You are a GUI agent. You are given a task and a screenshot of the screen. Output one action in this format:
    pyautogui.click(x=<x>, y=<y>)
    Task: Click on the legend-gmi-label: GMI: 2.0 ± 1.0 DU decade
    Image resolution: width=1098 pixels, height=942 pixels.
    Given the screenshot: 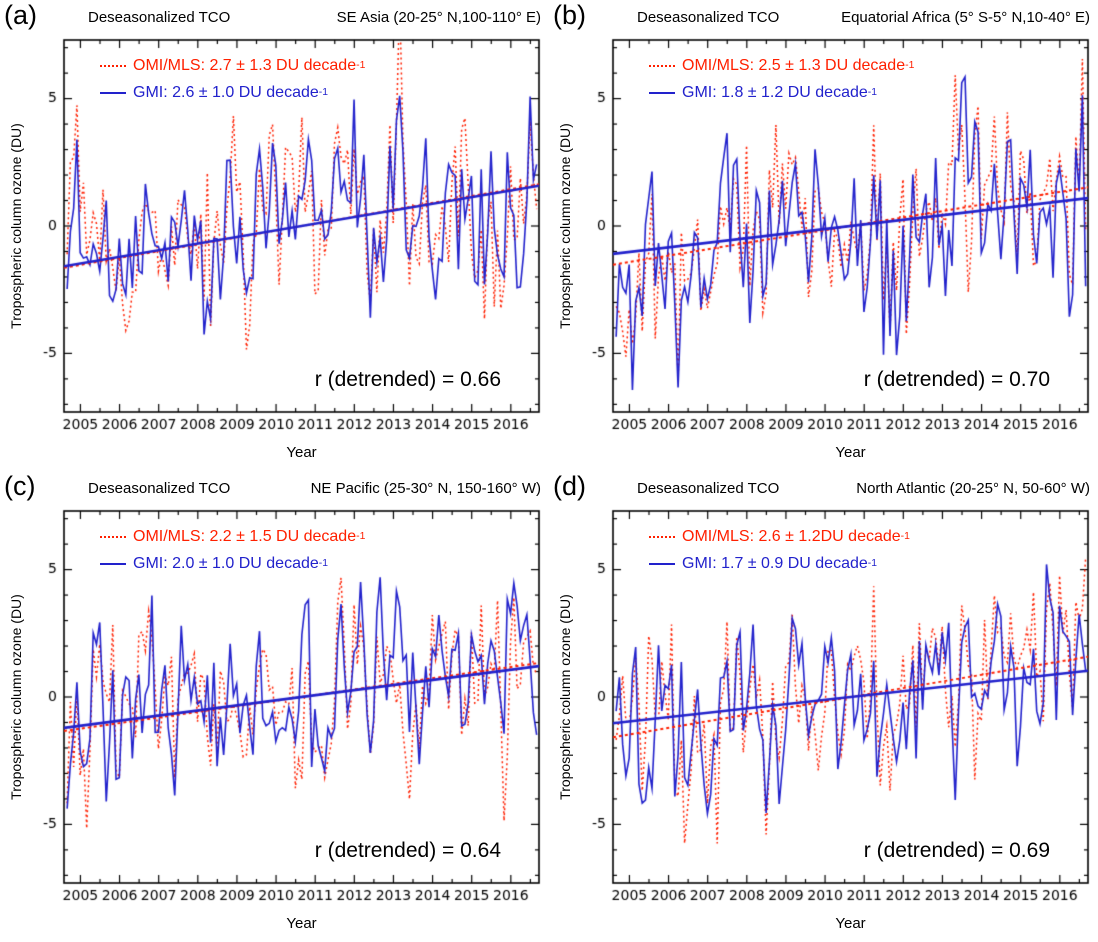 What is the action you would take?
    pyautogui.click(x=226, y=563)
    